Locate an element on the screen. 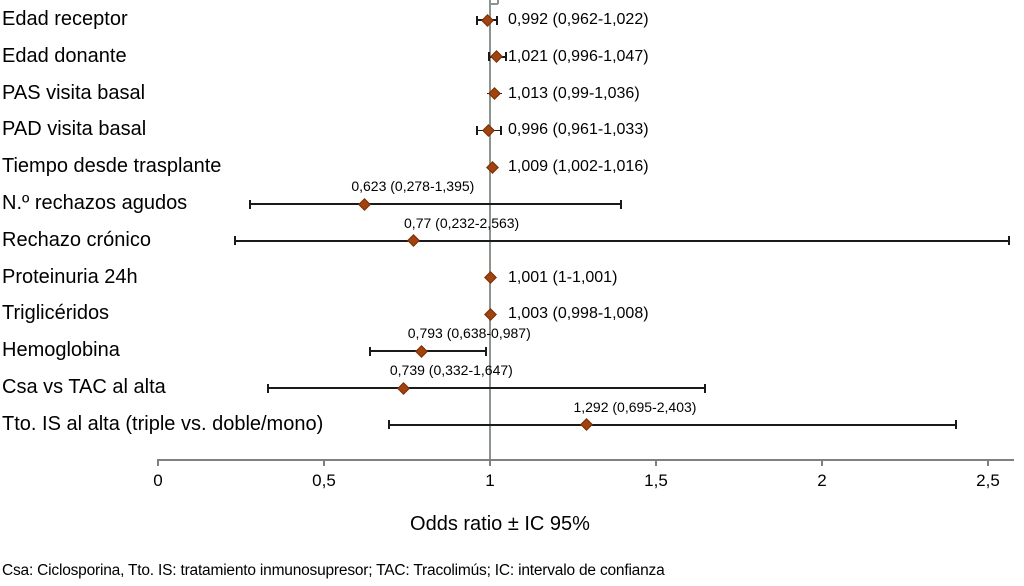 The width and height of the screenshot is (1024, 586). x-axis-tick-label: 2,5 is located at coordinates (988, 480).